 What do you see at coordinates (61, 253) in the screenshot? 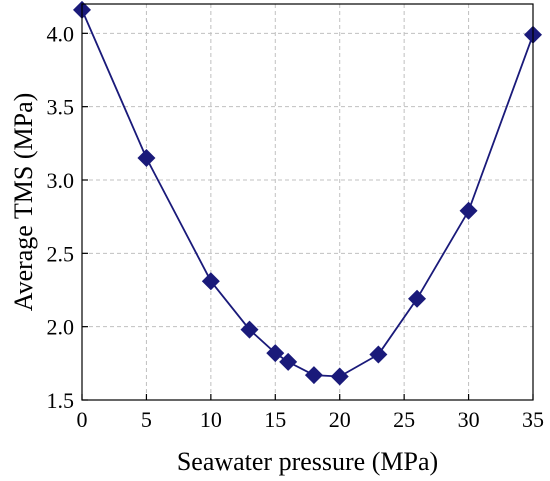
I see `y-tick-label: 2.5` at bounding box center [61, 253].